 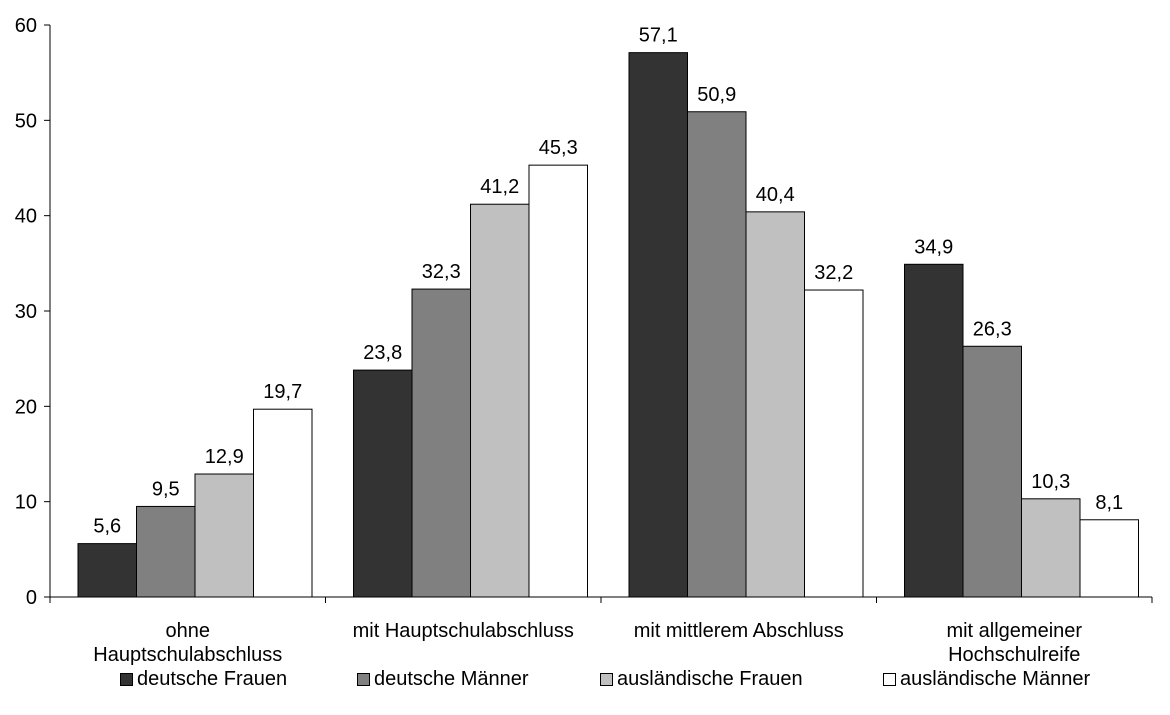 What do you see at coordinates (166, 489) in the screenshot?
I see `bar-value-label: 9,5` at bounding box center [166, 489].